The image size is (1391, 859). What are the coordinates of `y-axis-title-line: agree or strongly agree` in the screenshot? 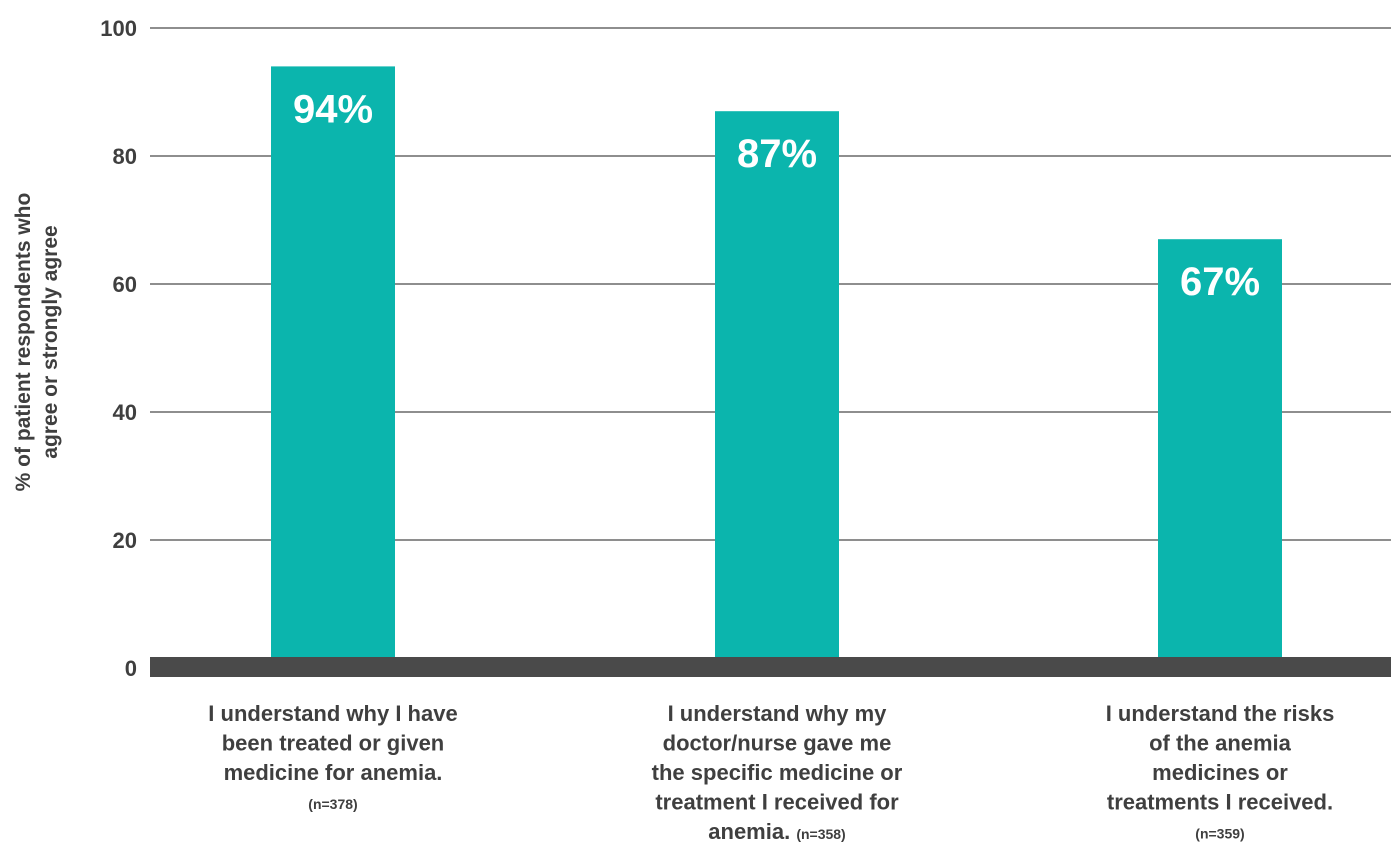 It's located at (50, 341).